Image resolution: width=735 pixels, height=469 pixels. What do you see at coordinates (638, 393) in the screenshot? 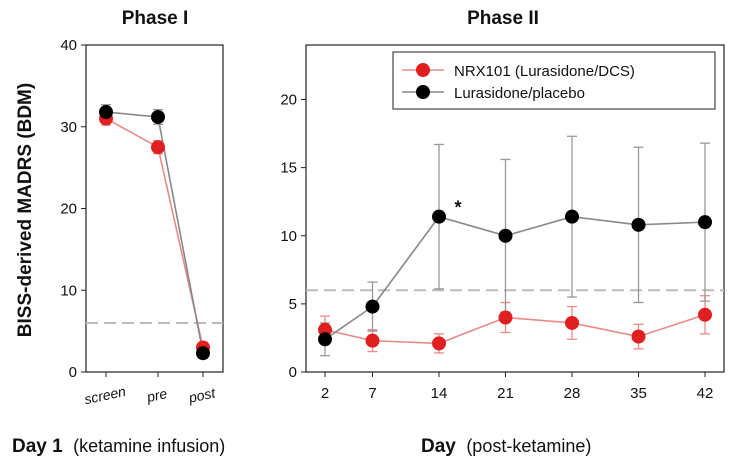
I see `p2-xtick-label: 35` at bounding box center [638, 393].